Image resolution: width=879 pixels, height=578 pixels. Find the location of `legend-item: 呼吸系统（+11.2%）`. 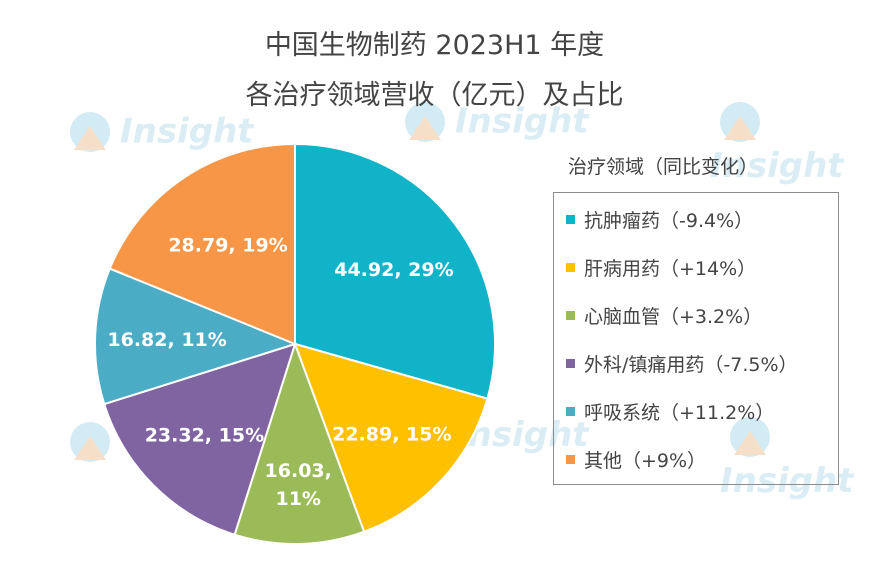

legend-item: 呼吸系统（+11.2%） is located at coordinates (670, 411).